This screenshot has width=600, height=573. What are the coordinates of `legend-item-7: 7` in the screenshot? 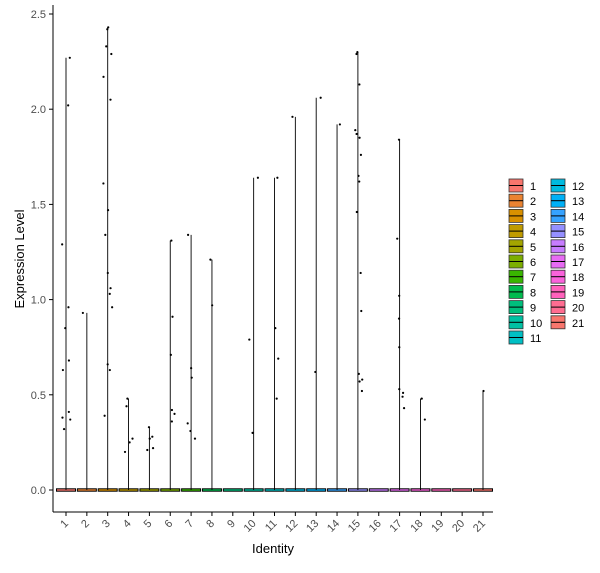 It's located at (522, 276).